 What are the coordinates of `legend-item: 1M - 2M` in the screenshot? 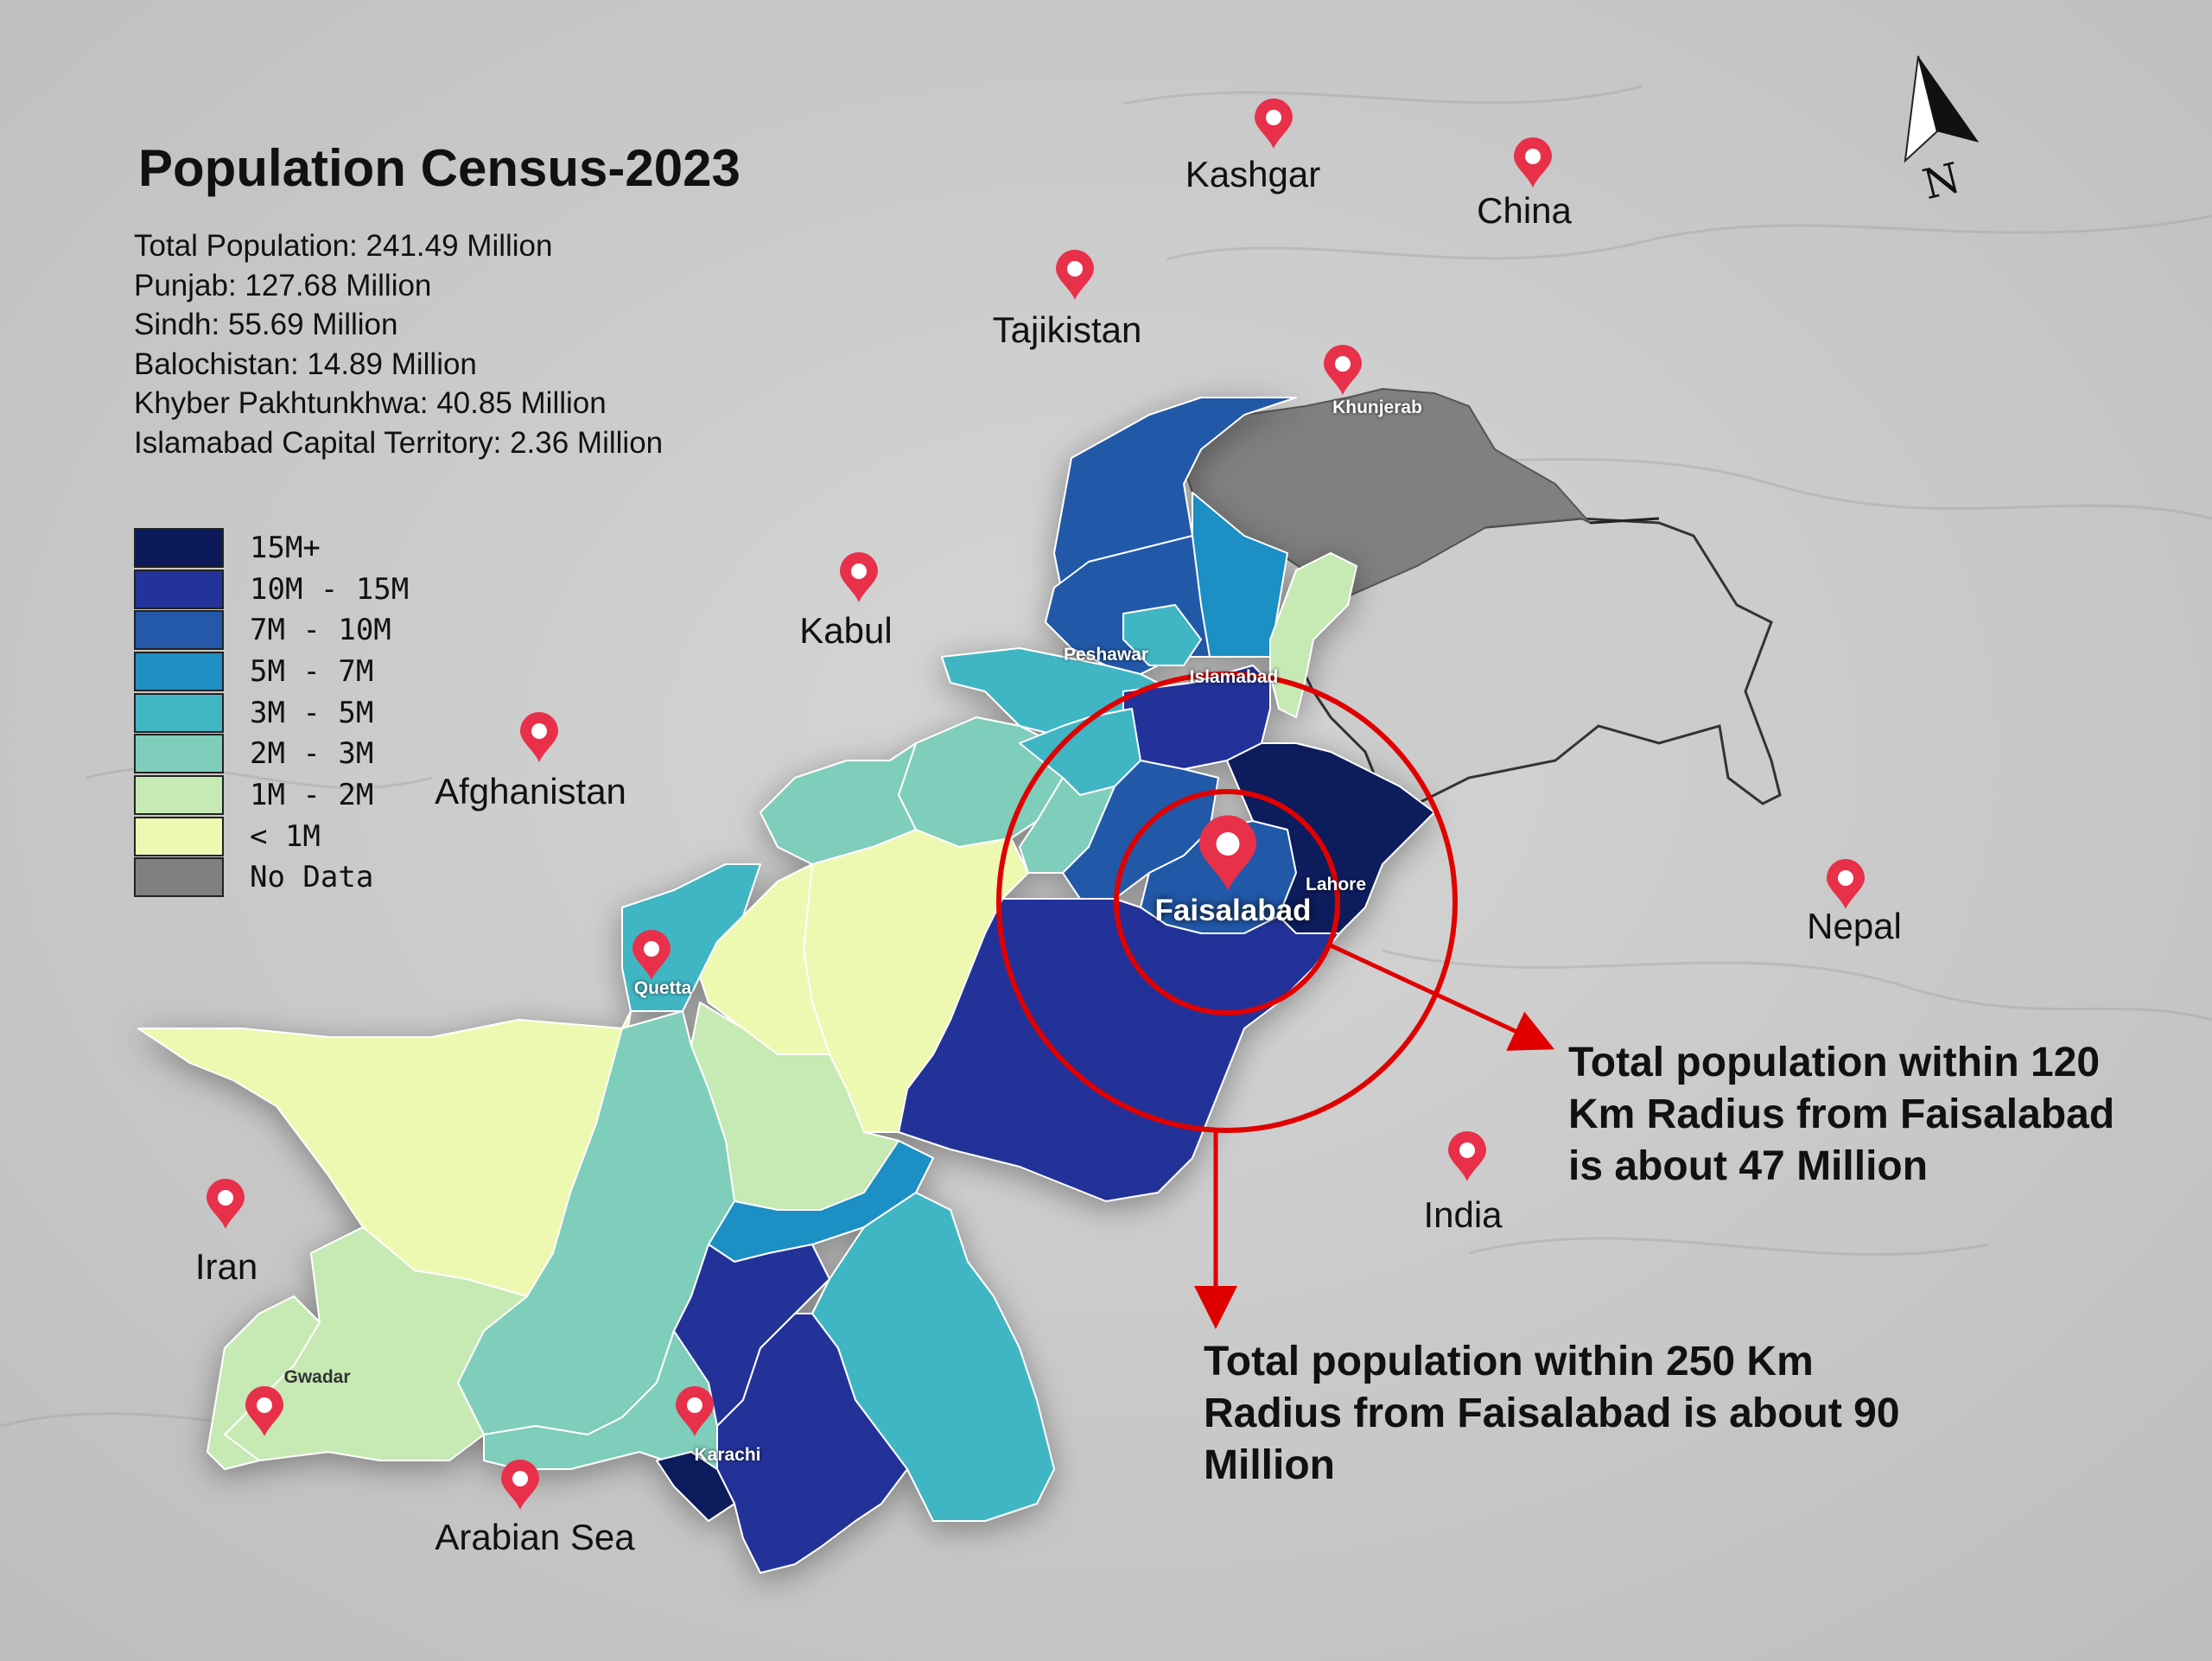 It's located at (271, 795).